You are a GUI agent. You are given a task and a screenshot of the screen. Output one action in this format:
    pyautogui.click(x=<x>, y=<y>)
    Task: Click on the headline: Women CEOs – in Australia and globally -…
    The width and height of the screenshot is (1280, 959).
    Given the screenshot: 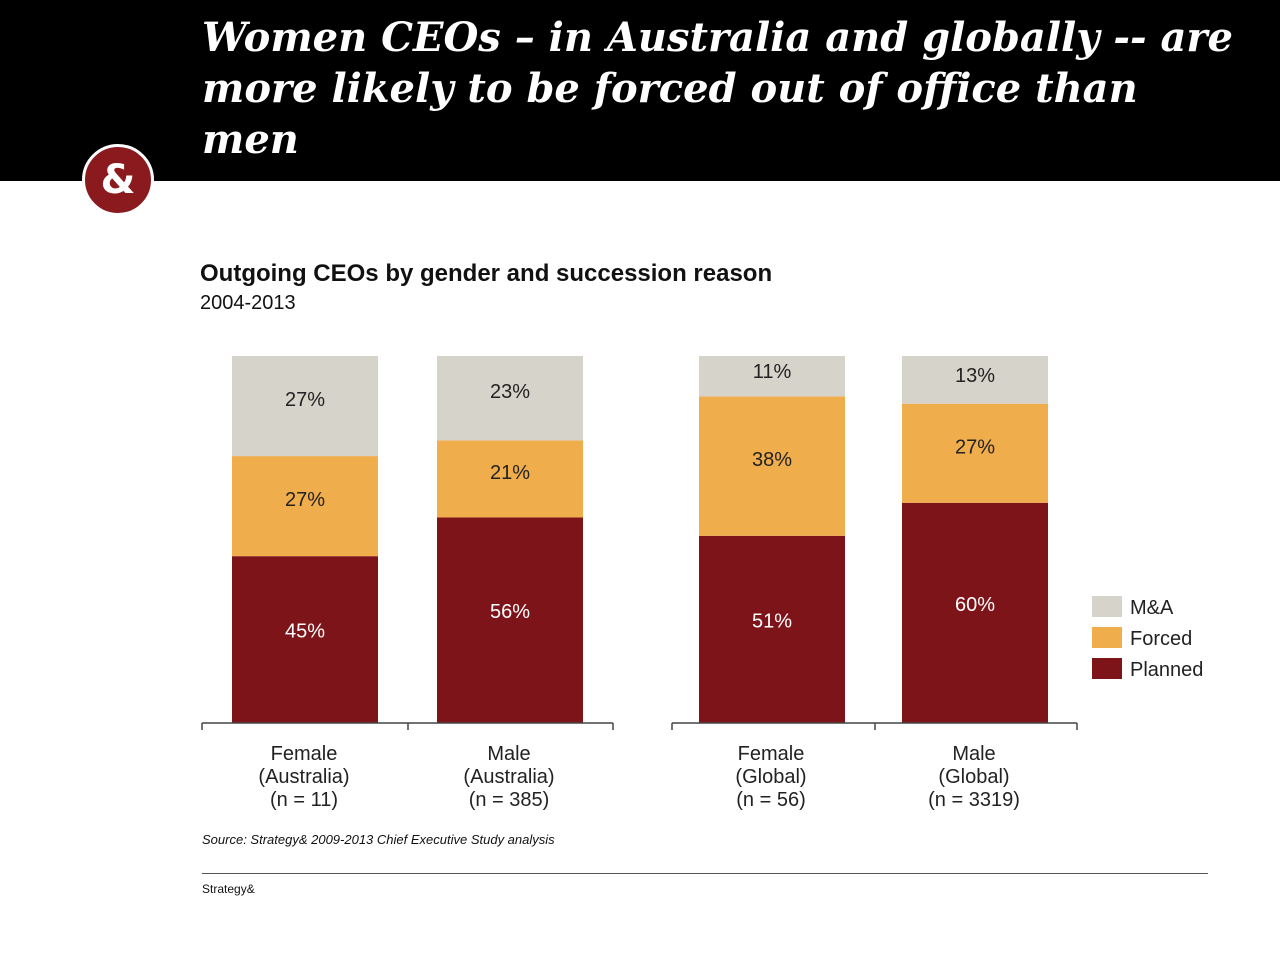 What is the action you would take?
    pyautogui.click(x=717, y=88)
    